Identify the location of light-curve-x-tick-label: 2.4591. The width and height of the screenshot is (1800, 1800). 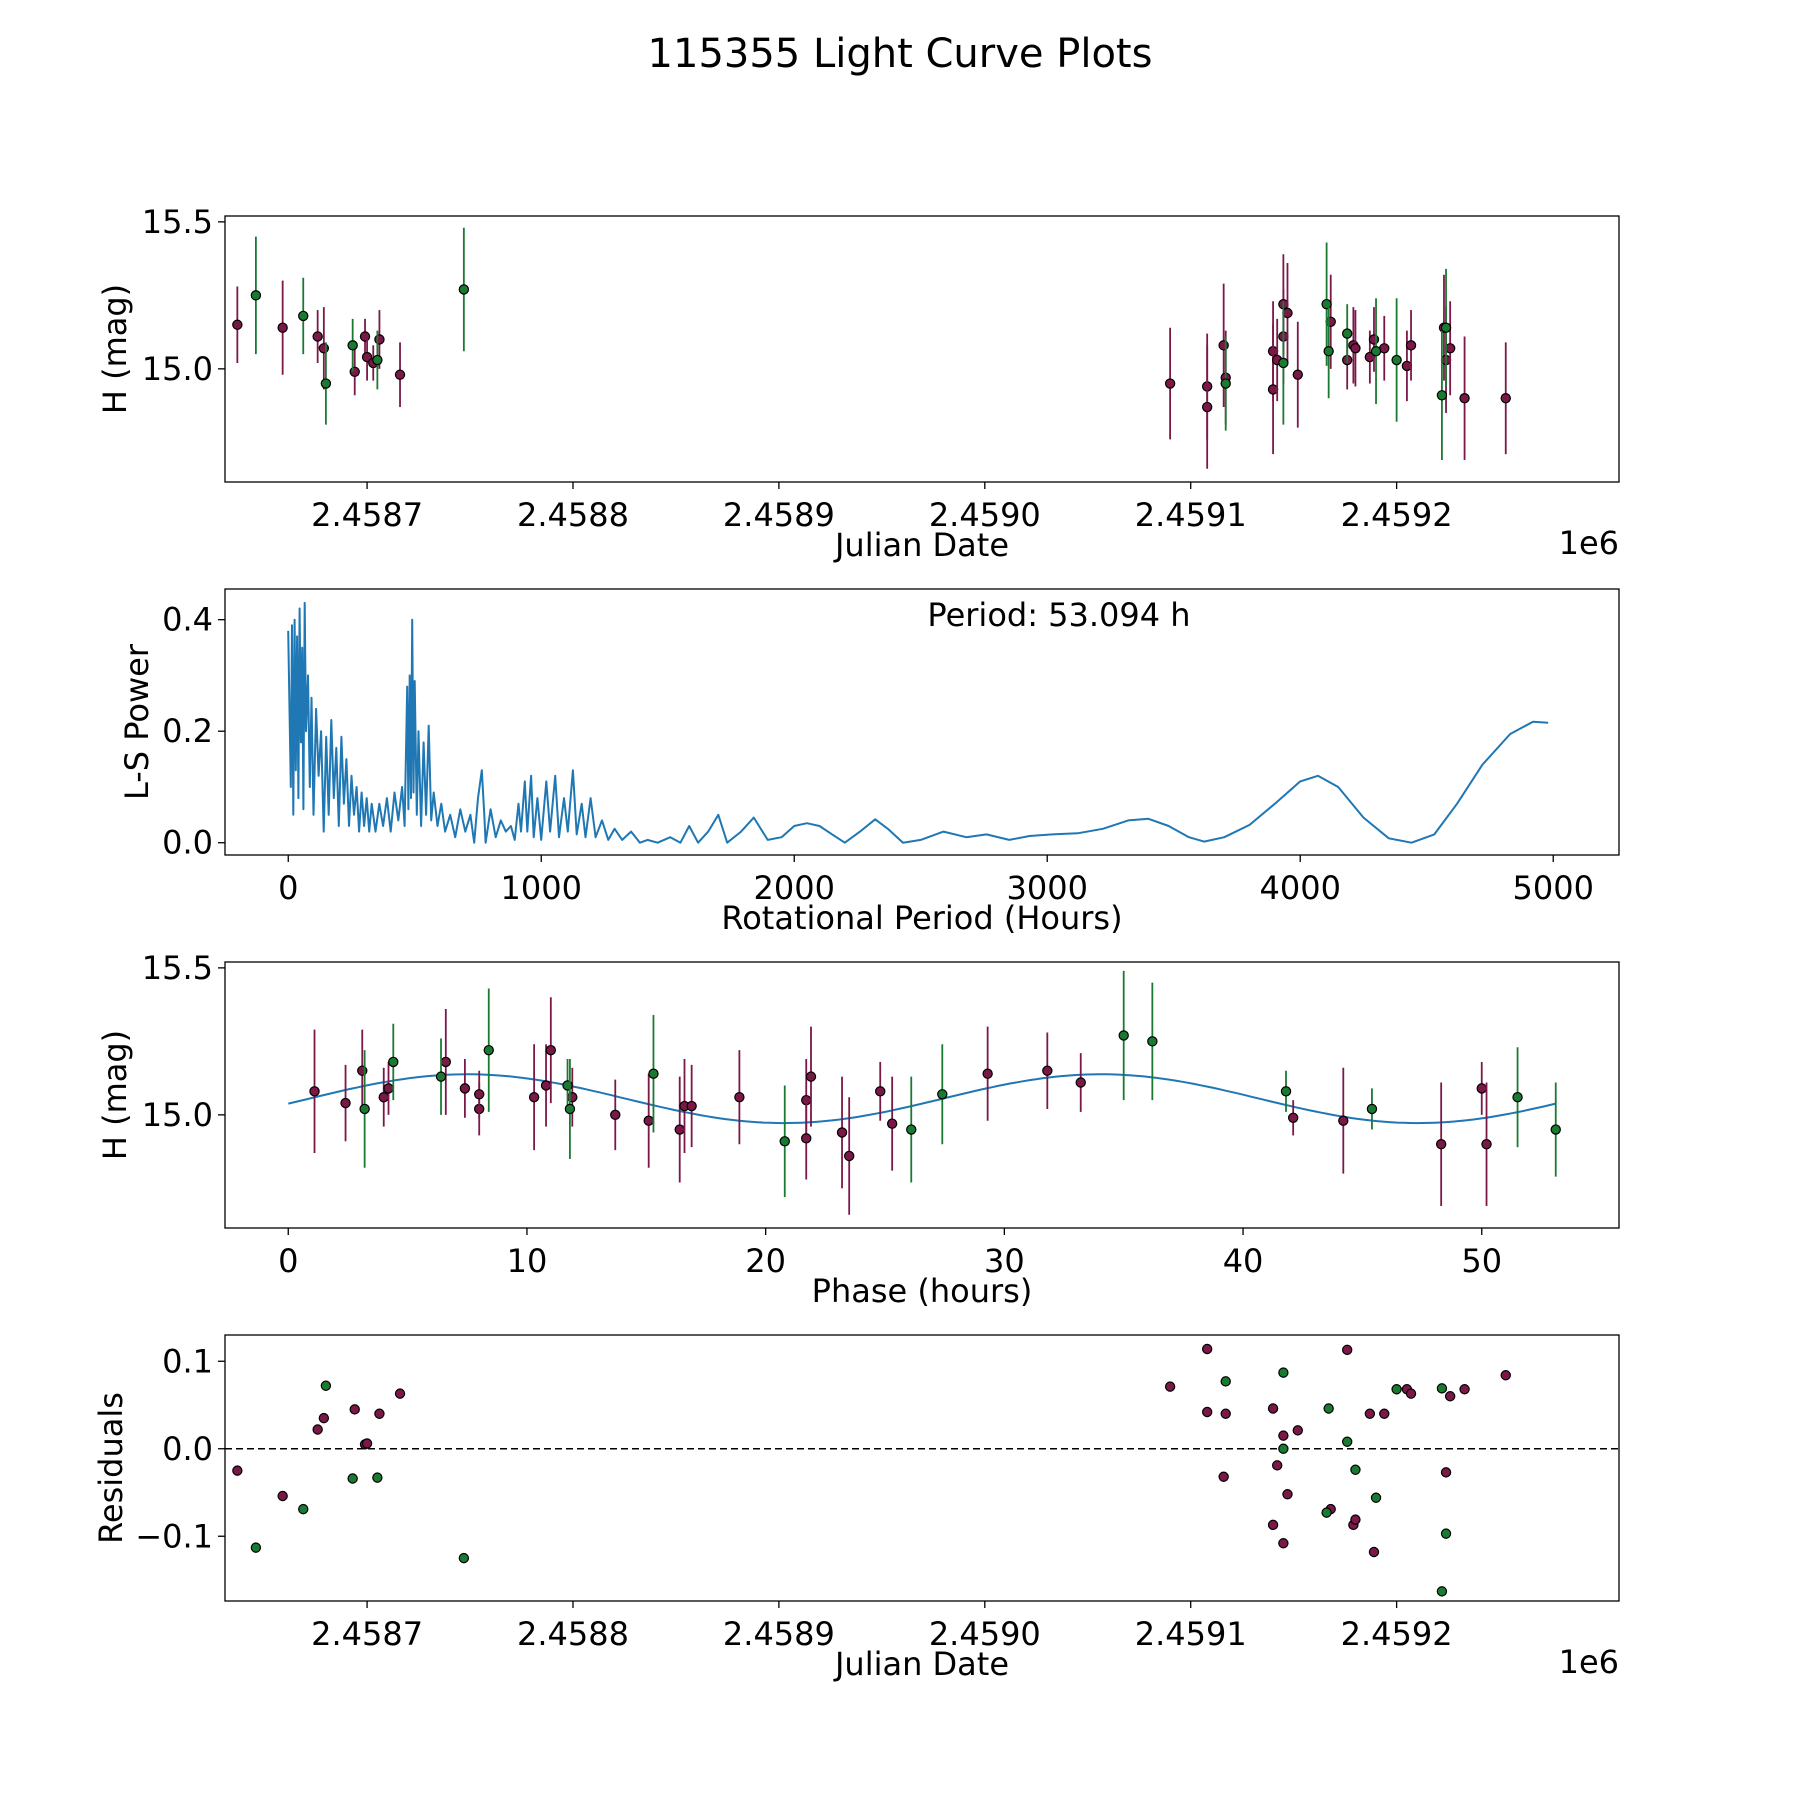
(1191, 515).